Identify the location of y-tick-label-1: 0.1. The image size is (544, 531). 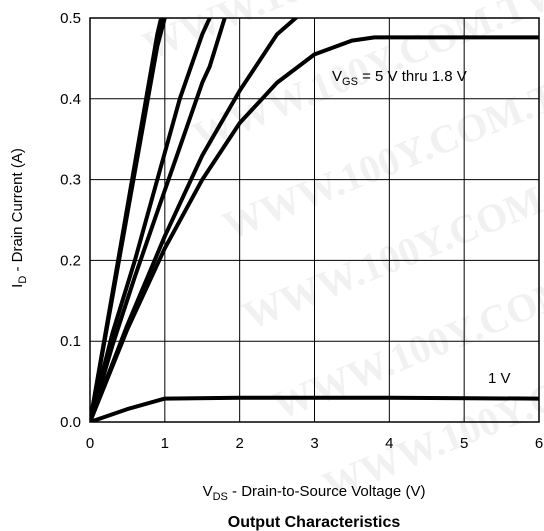
(70, 341).